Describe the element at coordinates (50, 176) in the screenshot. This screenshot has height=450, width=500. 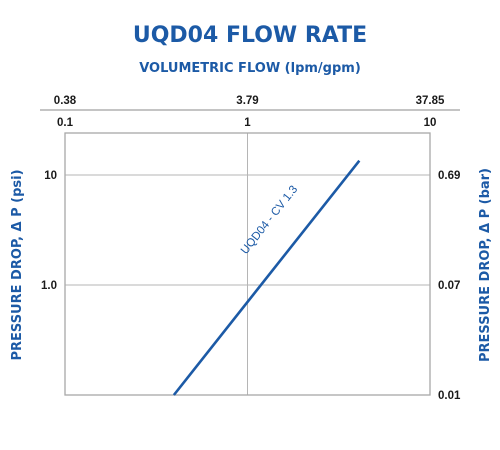
I see `left-tick-label: 10` at that location.